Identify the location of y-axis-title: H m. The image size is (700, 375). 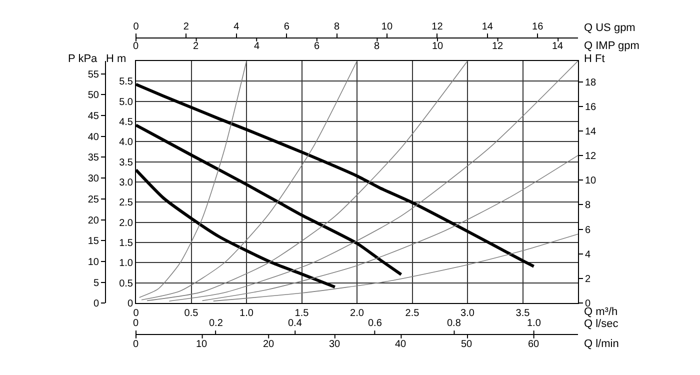
(116, 59).